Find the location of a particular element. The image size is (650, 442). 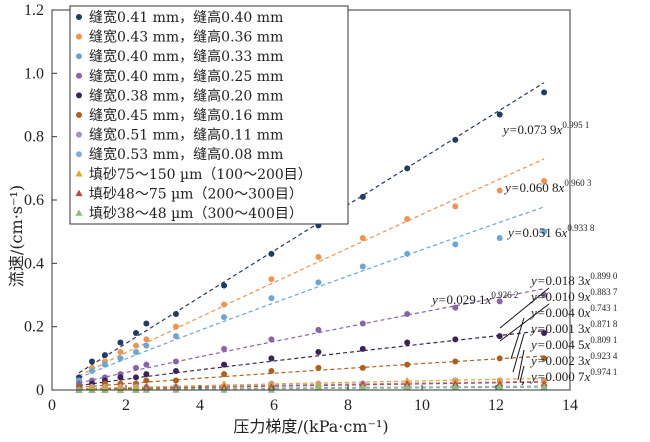

fit-equation: y=0.018 3x0.899 0 is located at coordinates (573, 279).